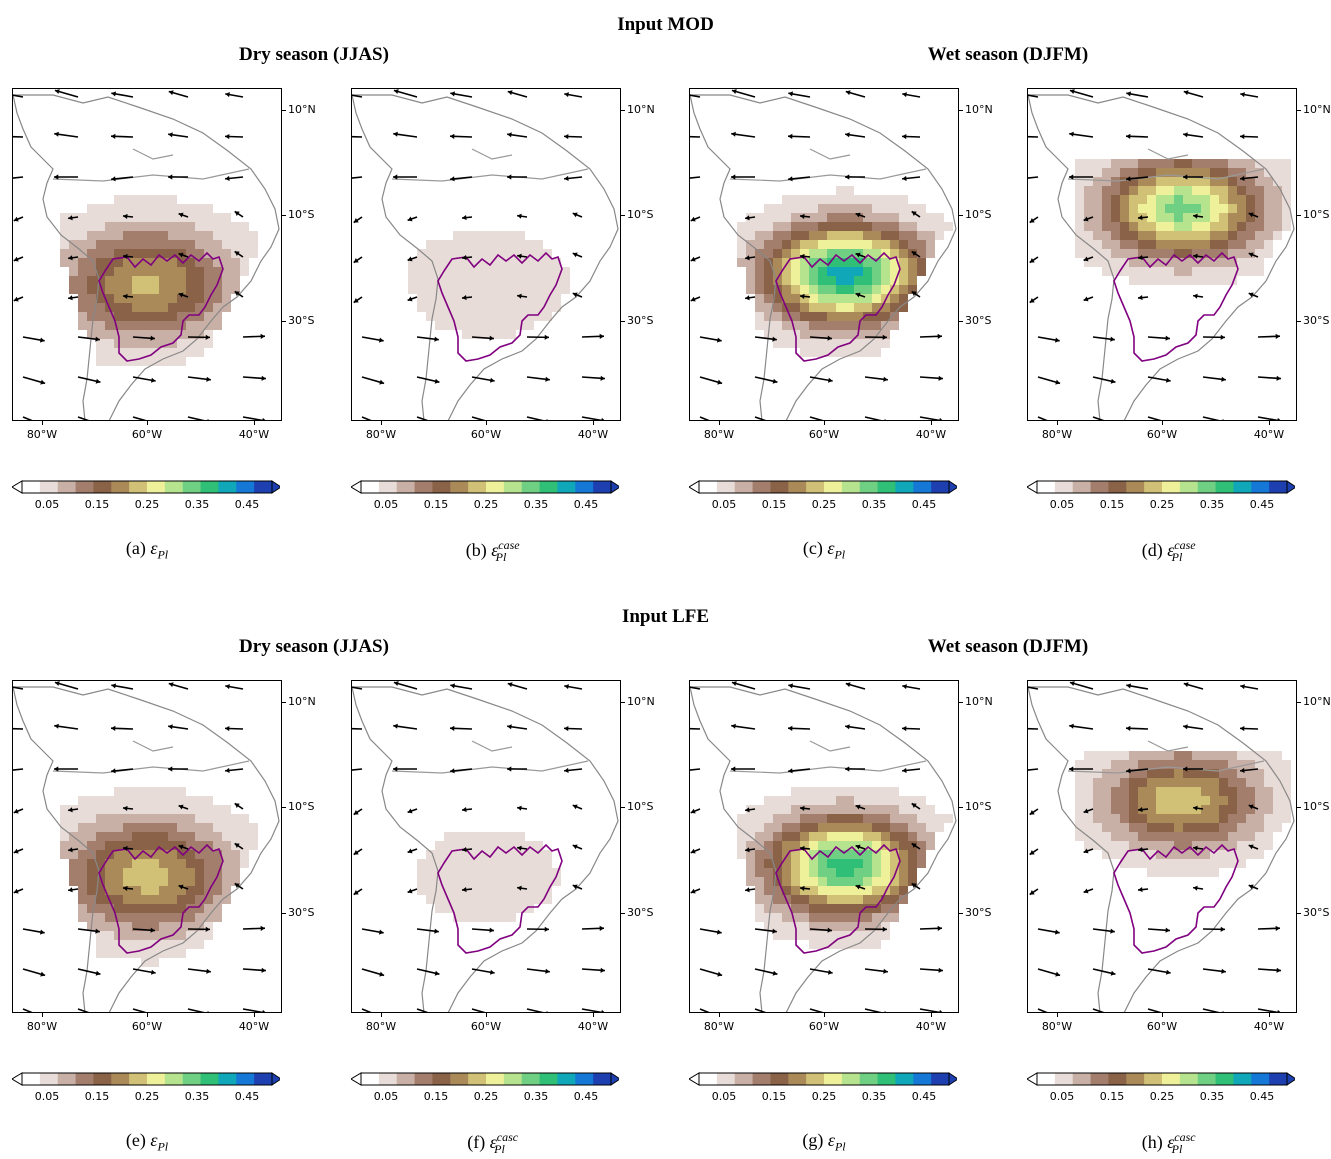  What do you see at coordinates (486, 1143) in the screenshot?
I see `panel-caption: (f) εcascPl` at bounding box center [486, 1143].